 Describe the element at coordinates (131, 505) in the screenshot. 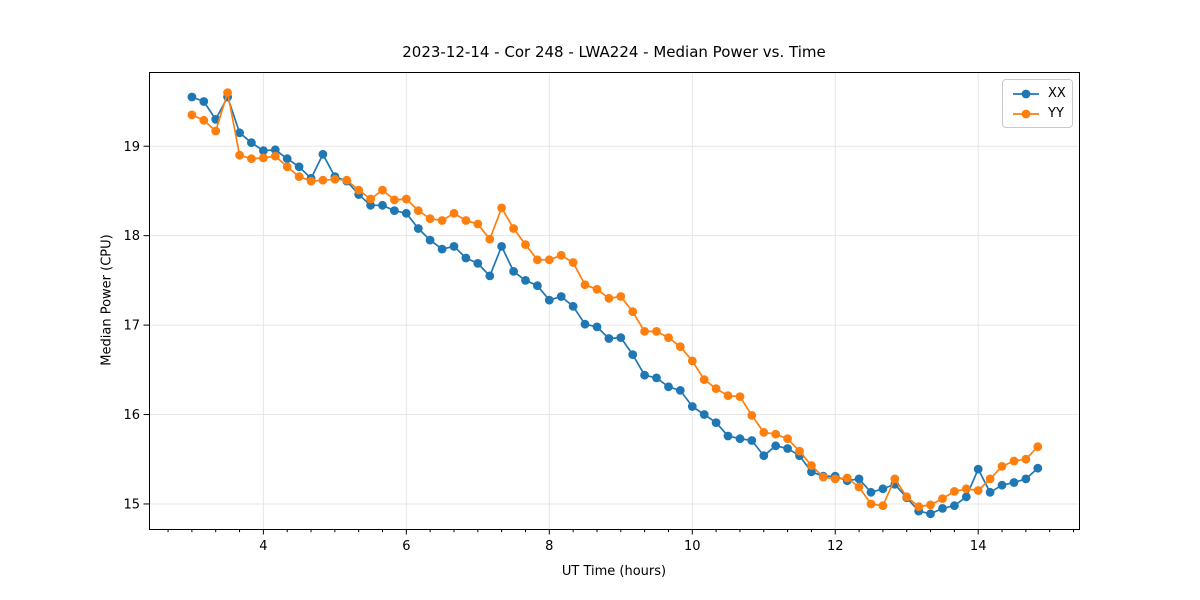

I see `svg-text: 15` at that location.